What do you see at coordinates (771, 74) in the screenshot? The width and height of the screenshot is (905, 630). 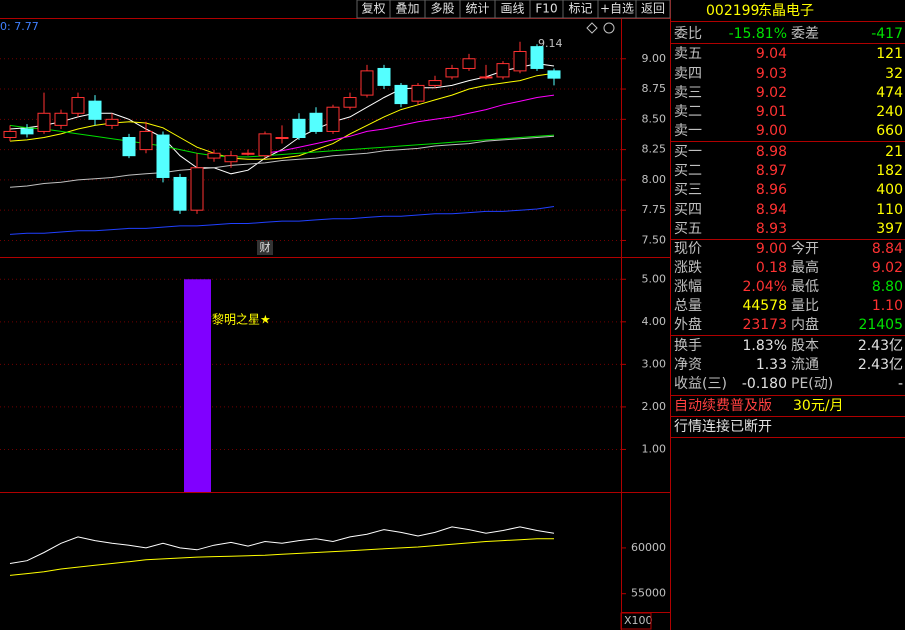 I see `quote-cell: 9.03` at bounding box center [771, 74].